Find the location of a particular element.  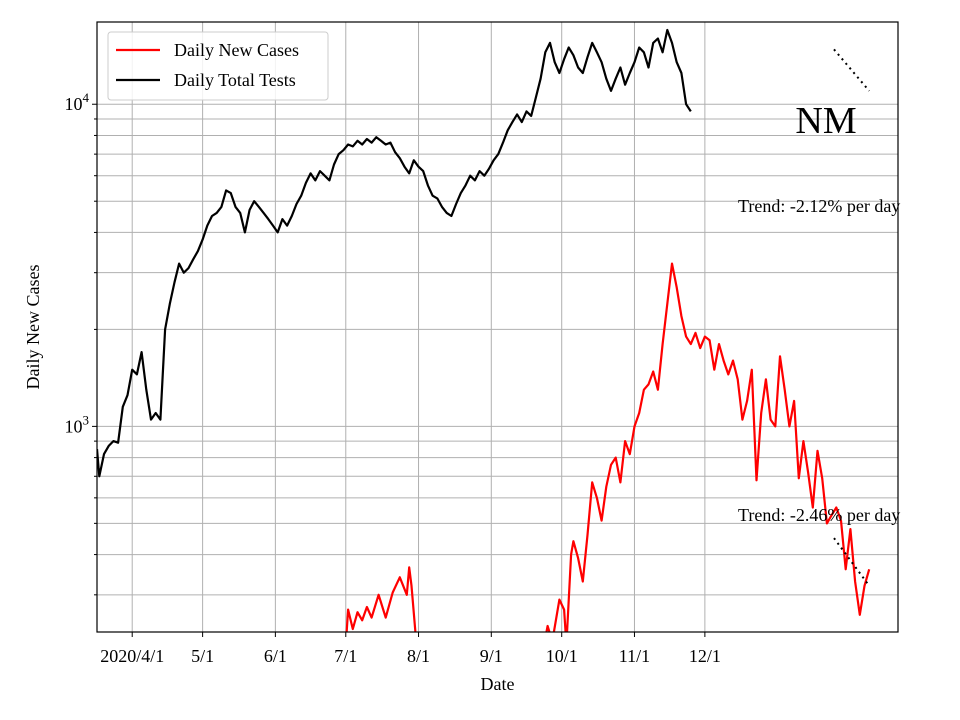

x-tick-label: 6/1 is located at coordinates (275, 656).